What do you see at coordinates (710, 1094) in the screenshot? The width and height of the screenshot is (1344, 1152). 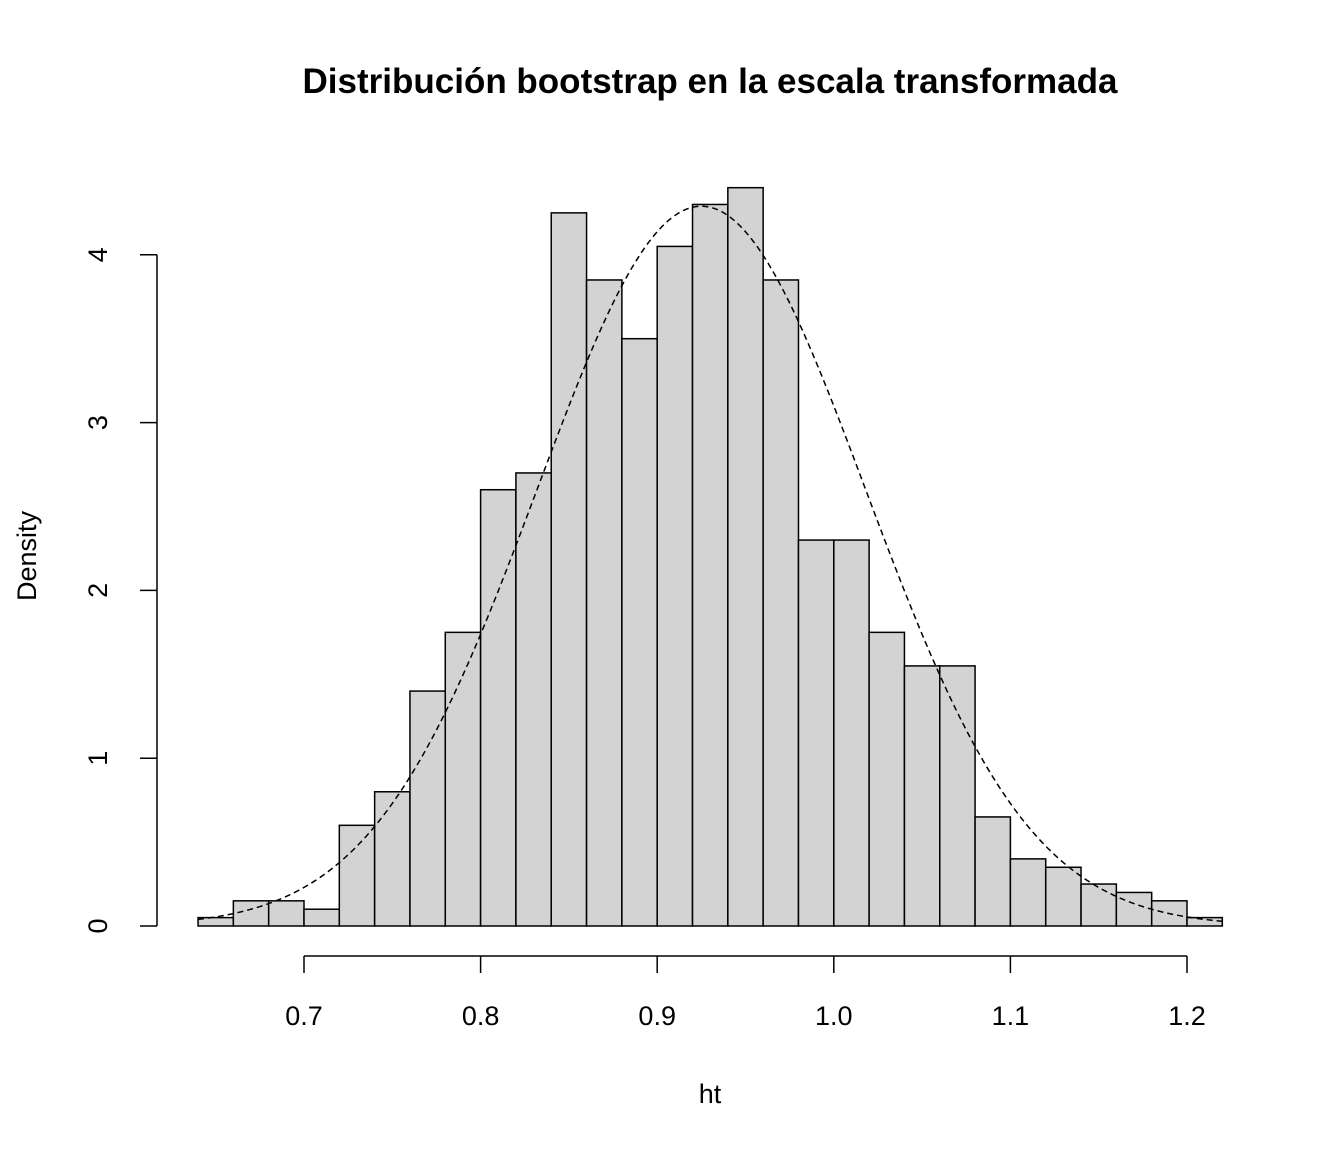 I see `x-axis-label: ht` at bounding box center [710, 1094].